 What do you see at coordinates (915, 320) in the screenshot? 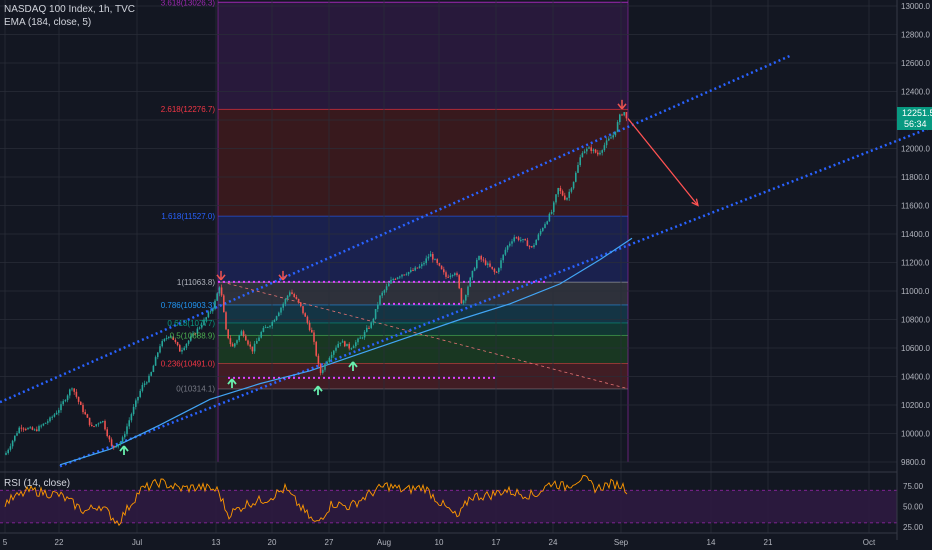
I see `price-tick-label: 10800.0` at bounding box center [915, 320].